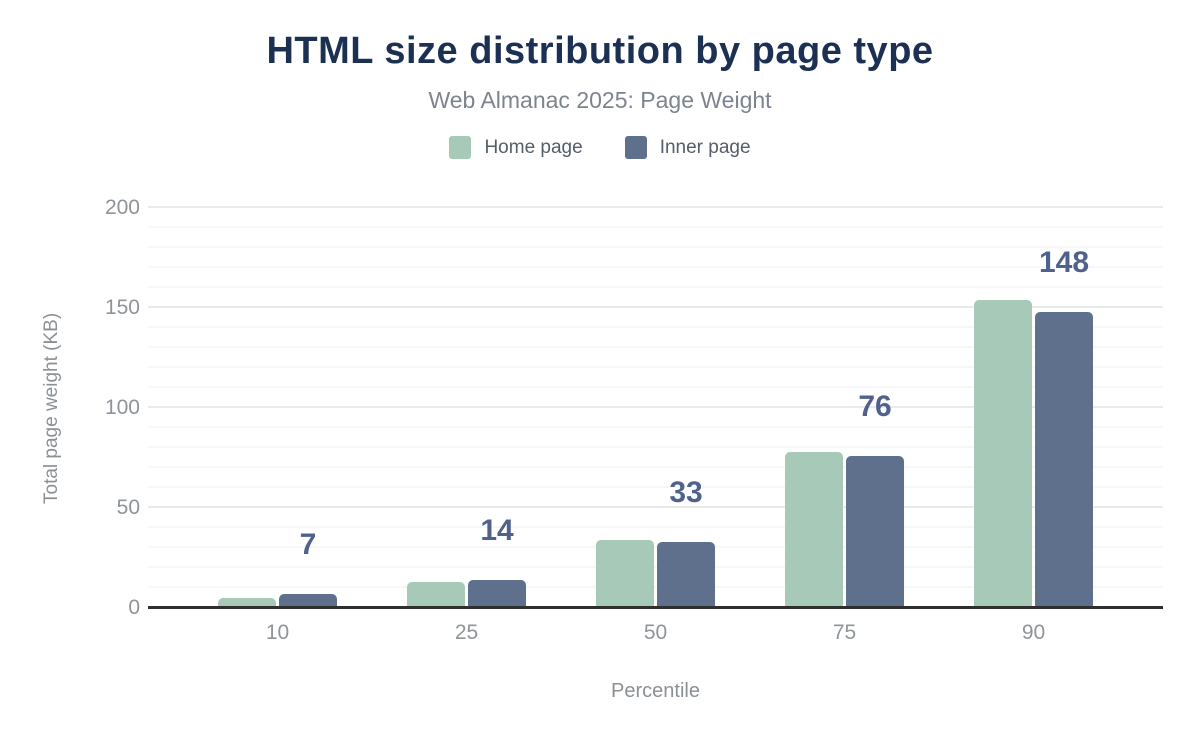  Describe the element at coordinates (875, 500) in the screenshot. I see `bar-inner-page: 76` at that location.